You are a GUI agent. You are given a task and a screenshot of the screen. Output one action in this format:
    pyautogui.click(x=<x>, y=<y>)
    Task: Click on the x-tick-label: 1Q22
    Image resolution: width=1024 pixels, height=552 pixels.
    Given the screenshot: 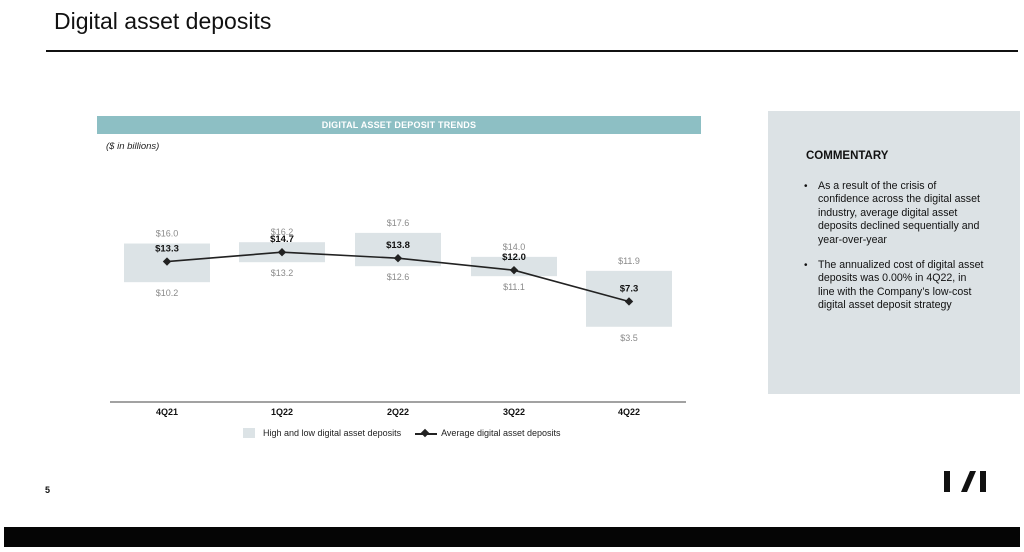 What is the action you would take?
    pyautogui.click(x=282, y=412)
    